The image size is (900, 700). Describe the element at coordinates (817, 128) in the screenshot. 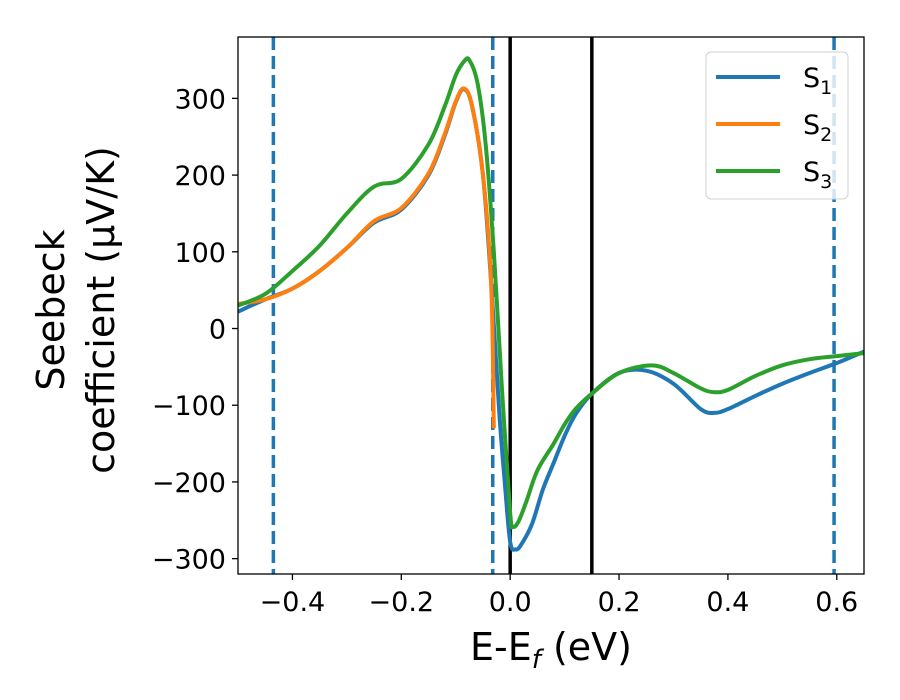

I see `legend-label-s2: S2` at that location.